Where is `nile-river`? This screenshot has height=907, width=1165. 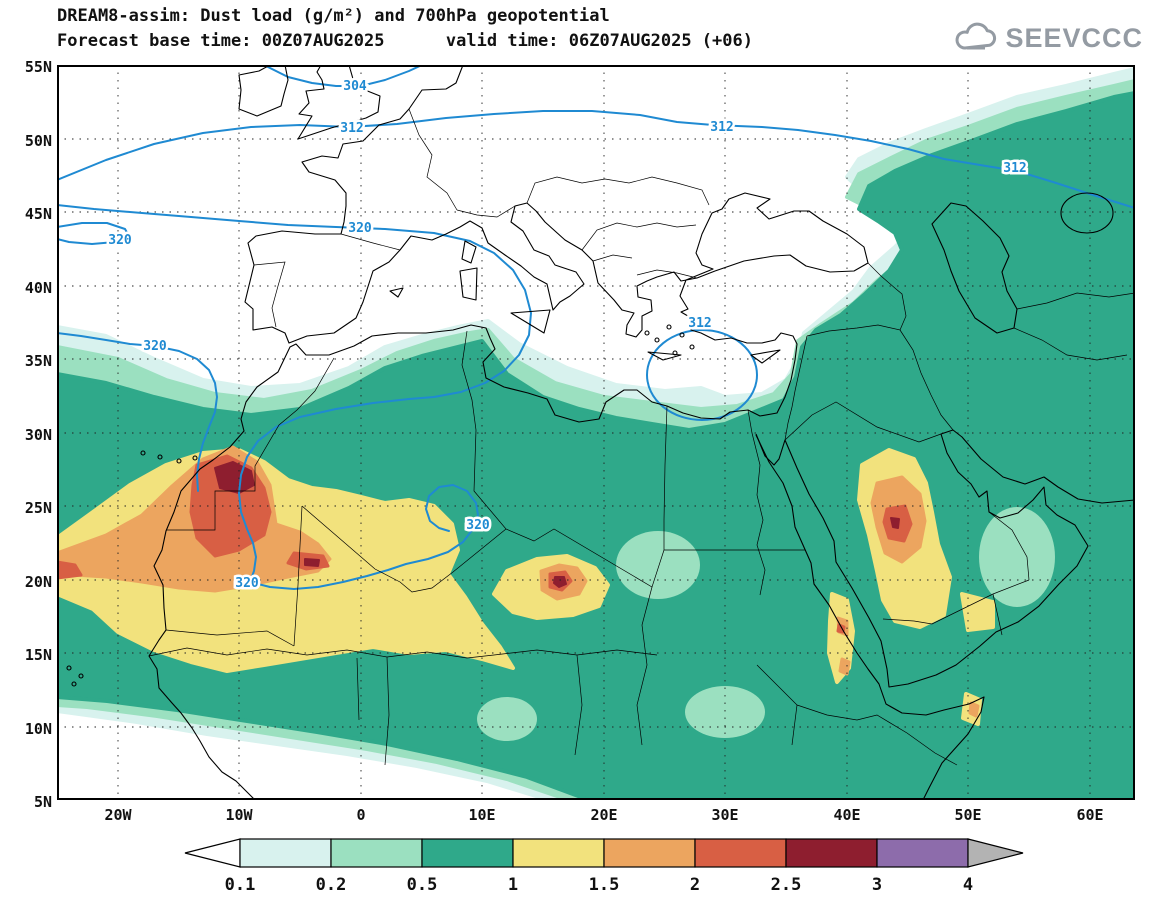
nile-river is located at coordinates (756, 502).